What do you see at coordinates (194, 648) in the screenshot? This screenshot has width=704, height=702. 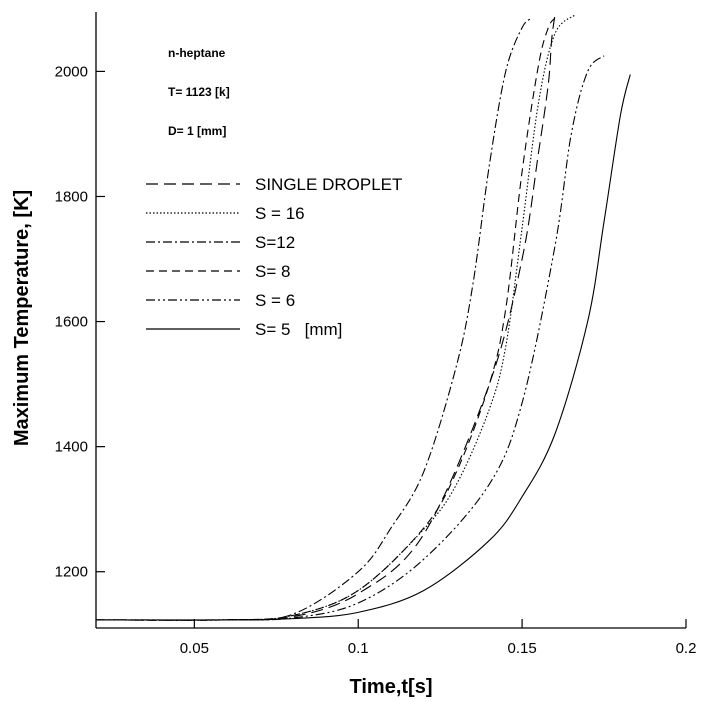 I see `x-tick-label: 0.05` at bounding box center [194, 648].